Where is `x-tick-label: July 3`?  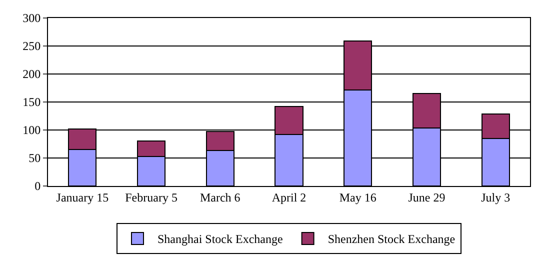
x-tick-label: July 3 is located at coordinates (495, 197).